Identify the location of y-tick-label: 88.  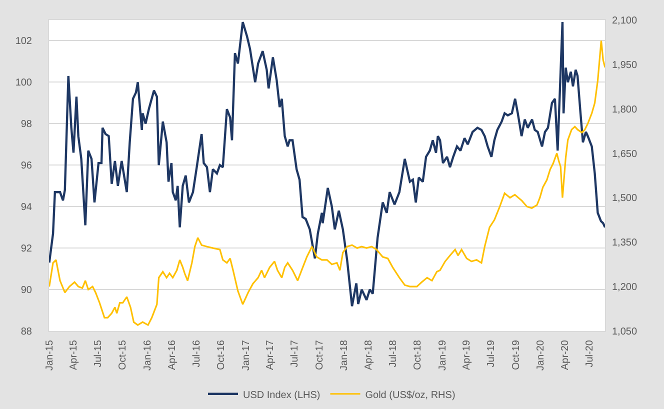
(26, 332).